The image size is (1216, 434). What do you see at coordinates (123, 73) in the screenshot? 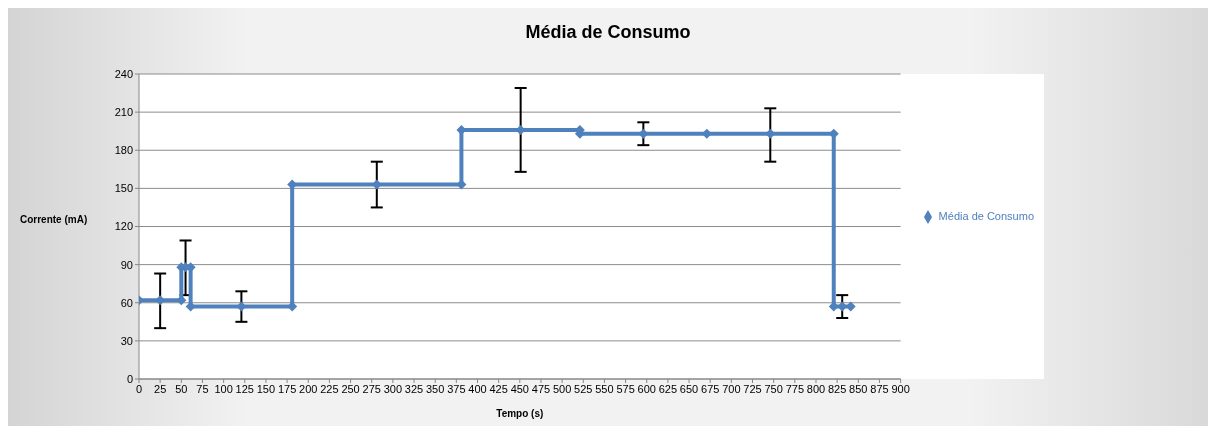
I see `y-tick-label: 240` at bounding box center [123, 73].